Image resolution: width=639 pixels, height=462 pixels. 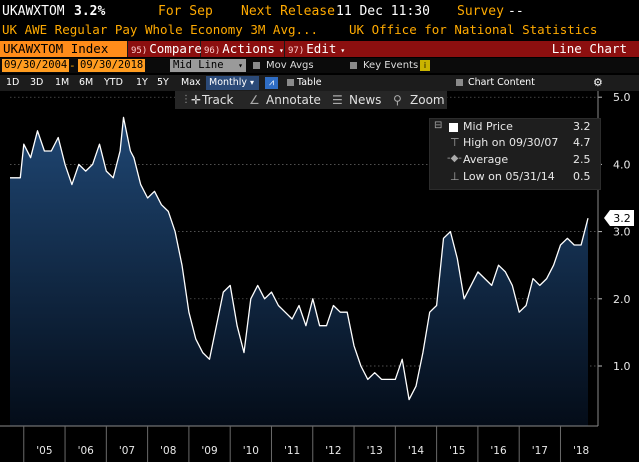 What do you see at coordinates (459, 82) in the screenshot?
I see `chart-content-checkbox` at bounding box center [459, 82].